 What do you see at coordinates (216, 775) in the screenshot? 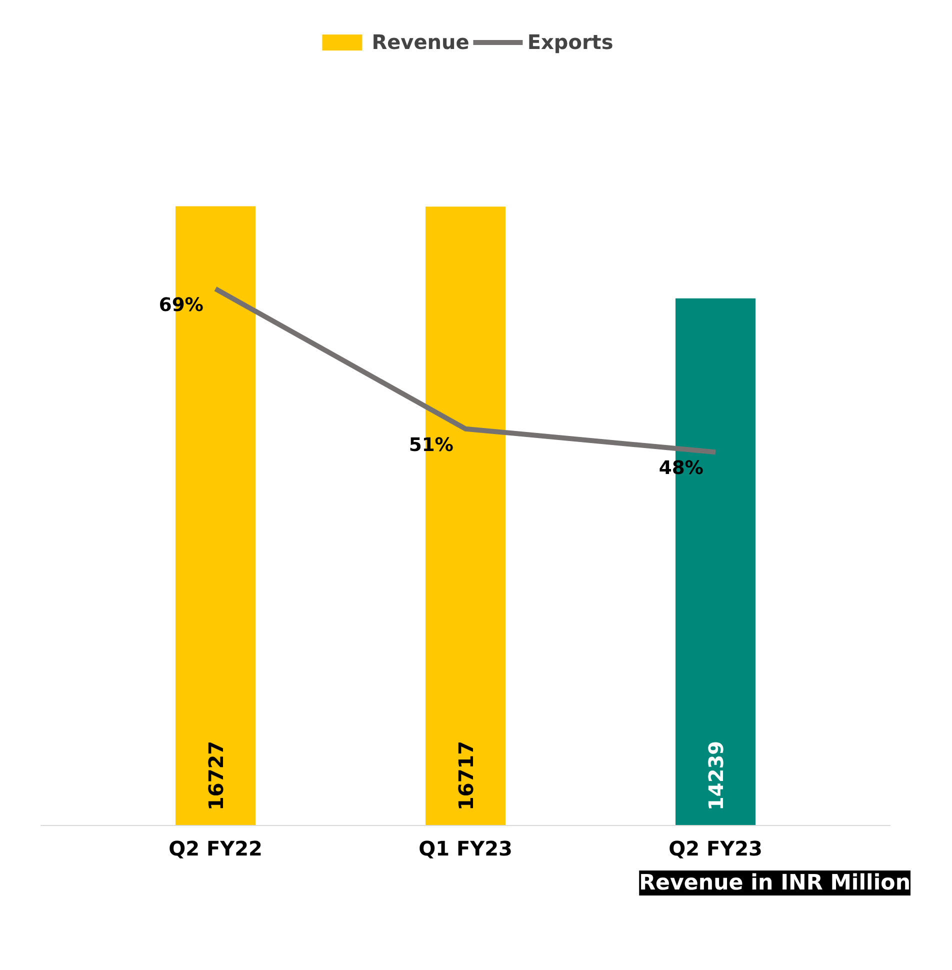
I see `data-label: 16727` at bounding box center [216, 775].